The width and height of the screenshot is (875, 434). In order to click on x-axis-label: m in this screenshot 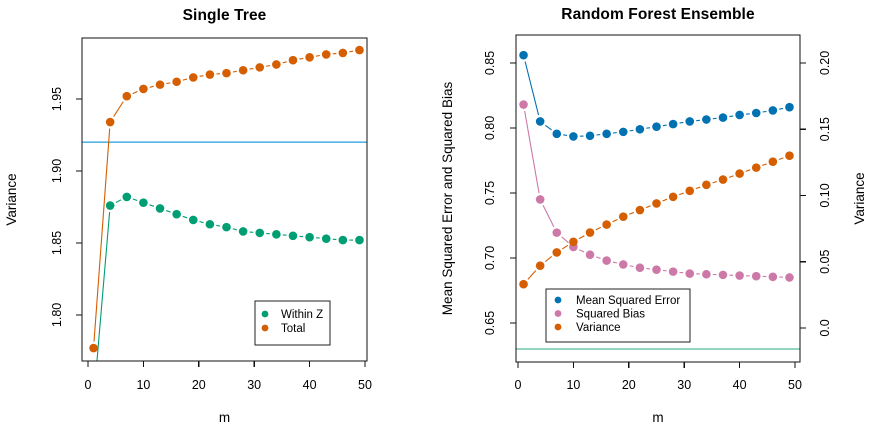, I will do `click(657, 417)`.